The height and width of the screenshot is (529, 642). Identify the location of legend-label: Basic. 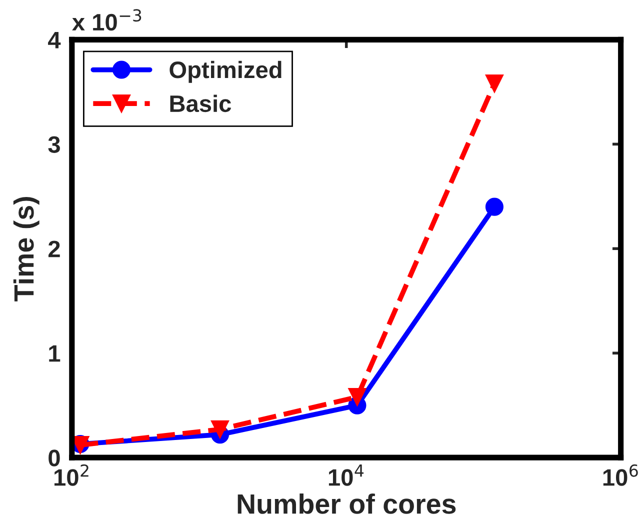
(201, 103).